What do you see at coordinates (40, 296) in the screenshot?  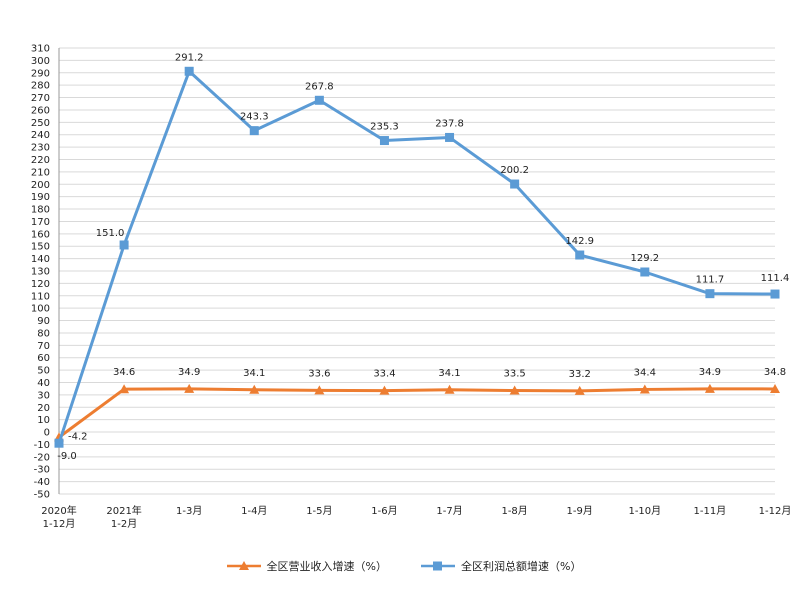 I see `y-tick-label: 110` at bounding box center [40, 296].